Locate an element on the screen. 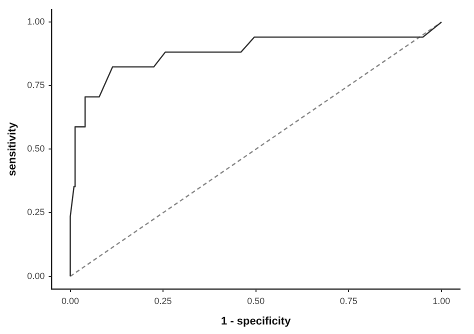 The height and width of the screenshot is (334, 474). x-tick-label: 0.50 is located at coordinates (256, 301).